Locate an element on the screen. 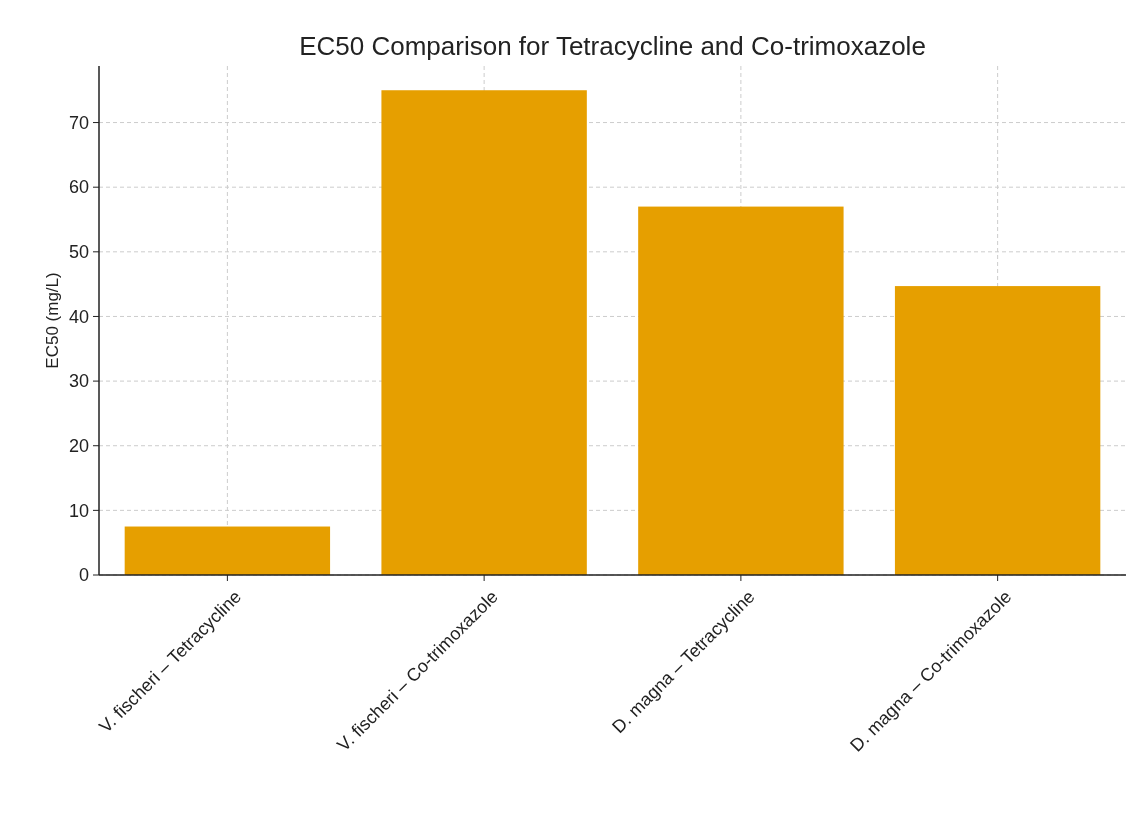  y-tick-label: 70 is located at coordinates (78, 122).